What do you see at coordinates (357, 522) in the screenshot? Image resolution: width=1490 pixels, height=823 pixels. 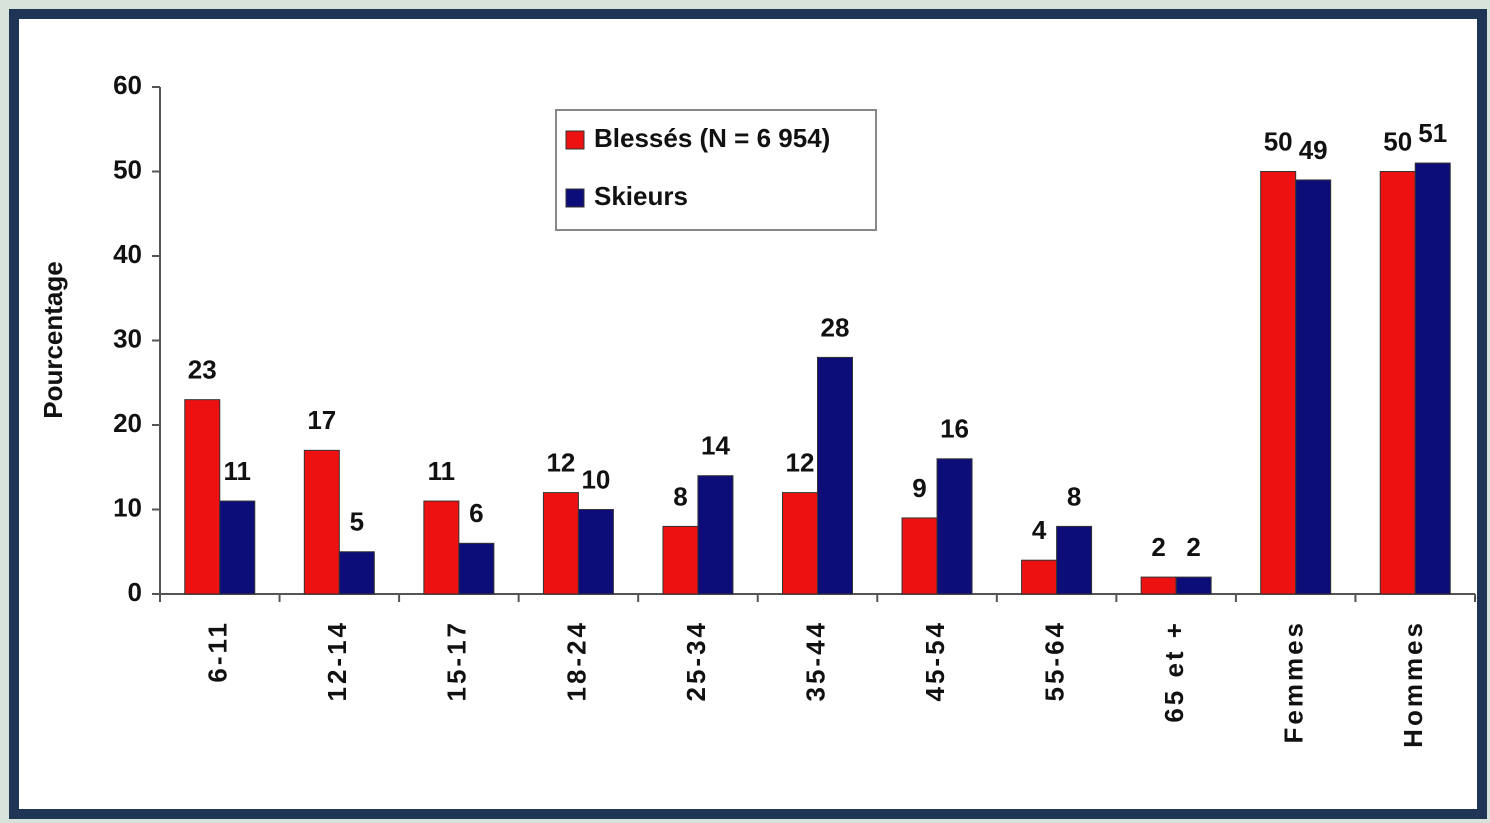 I see `data-label: 5` at bounding box center [357, 522].